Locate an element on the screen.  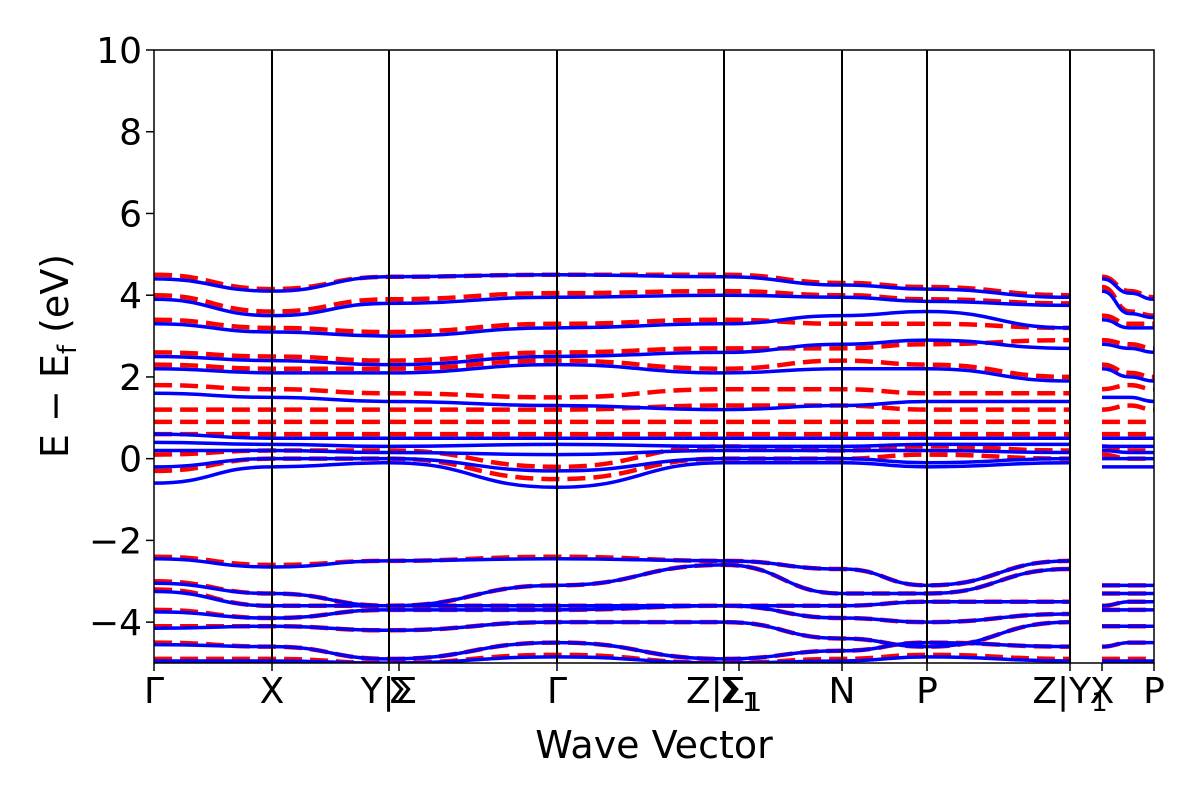
y-tick-label: −2 is located at coordinates (115, 541).